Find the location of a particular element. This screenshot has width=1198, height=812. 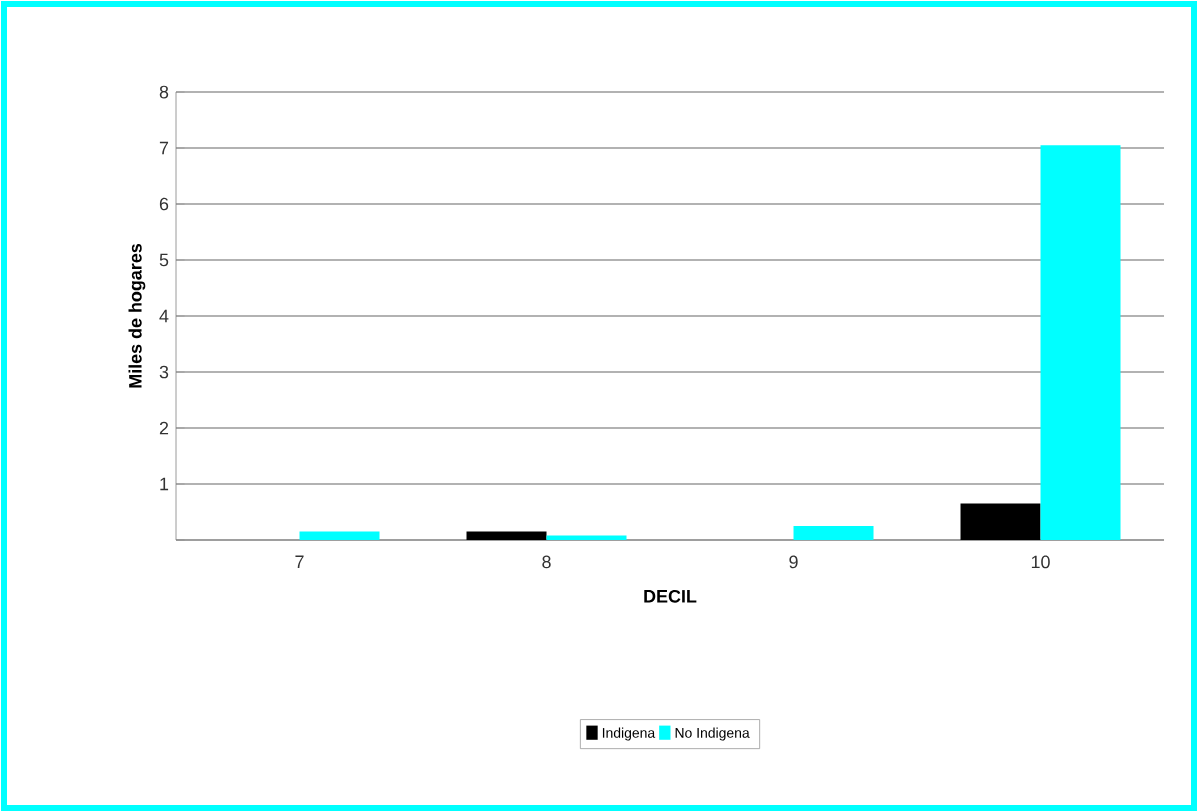

y-tick-label: 8 is located at coordinates (164, 92).